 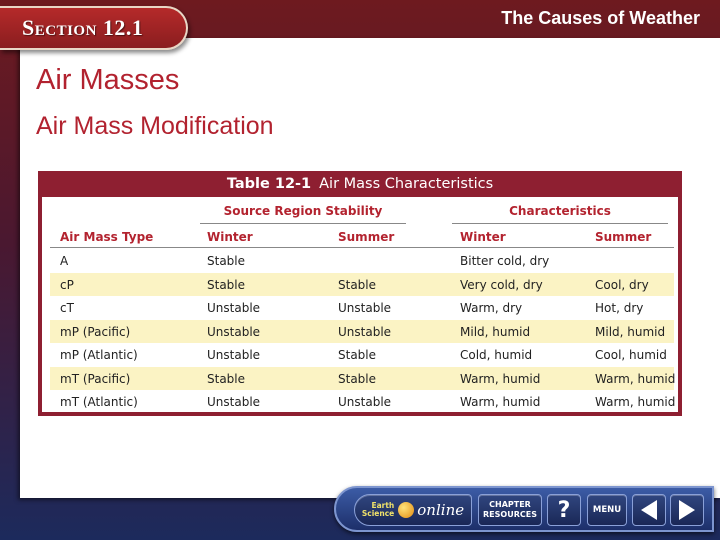 I want to click on column-header: Air Mass Type, so click(x=107, y=237).